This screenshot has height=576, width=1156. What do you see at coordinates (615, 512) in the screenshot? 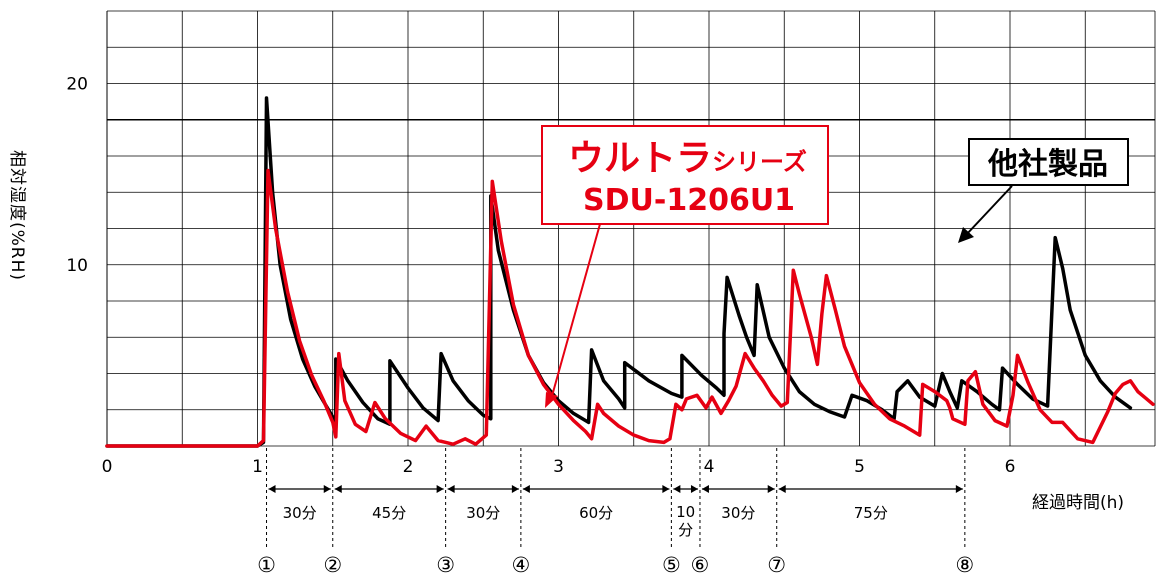
I see `interval-annotations: 30分 45分 30分 60分 10分 30分 75分` at bounding box center [615, 512].